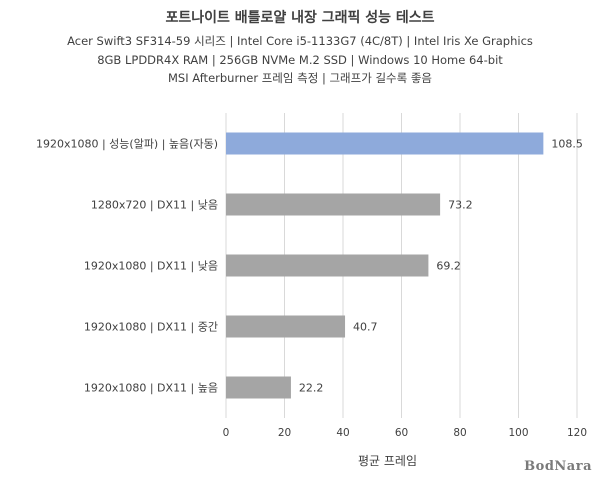  I want to click on category-label: 1280x720 | DX11 | 낮음, so click(154, 205).